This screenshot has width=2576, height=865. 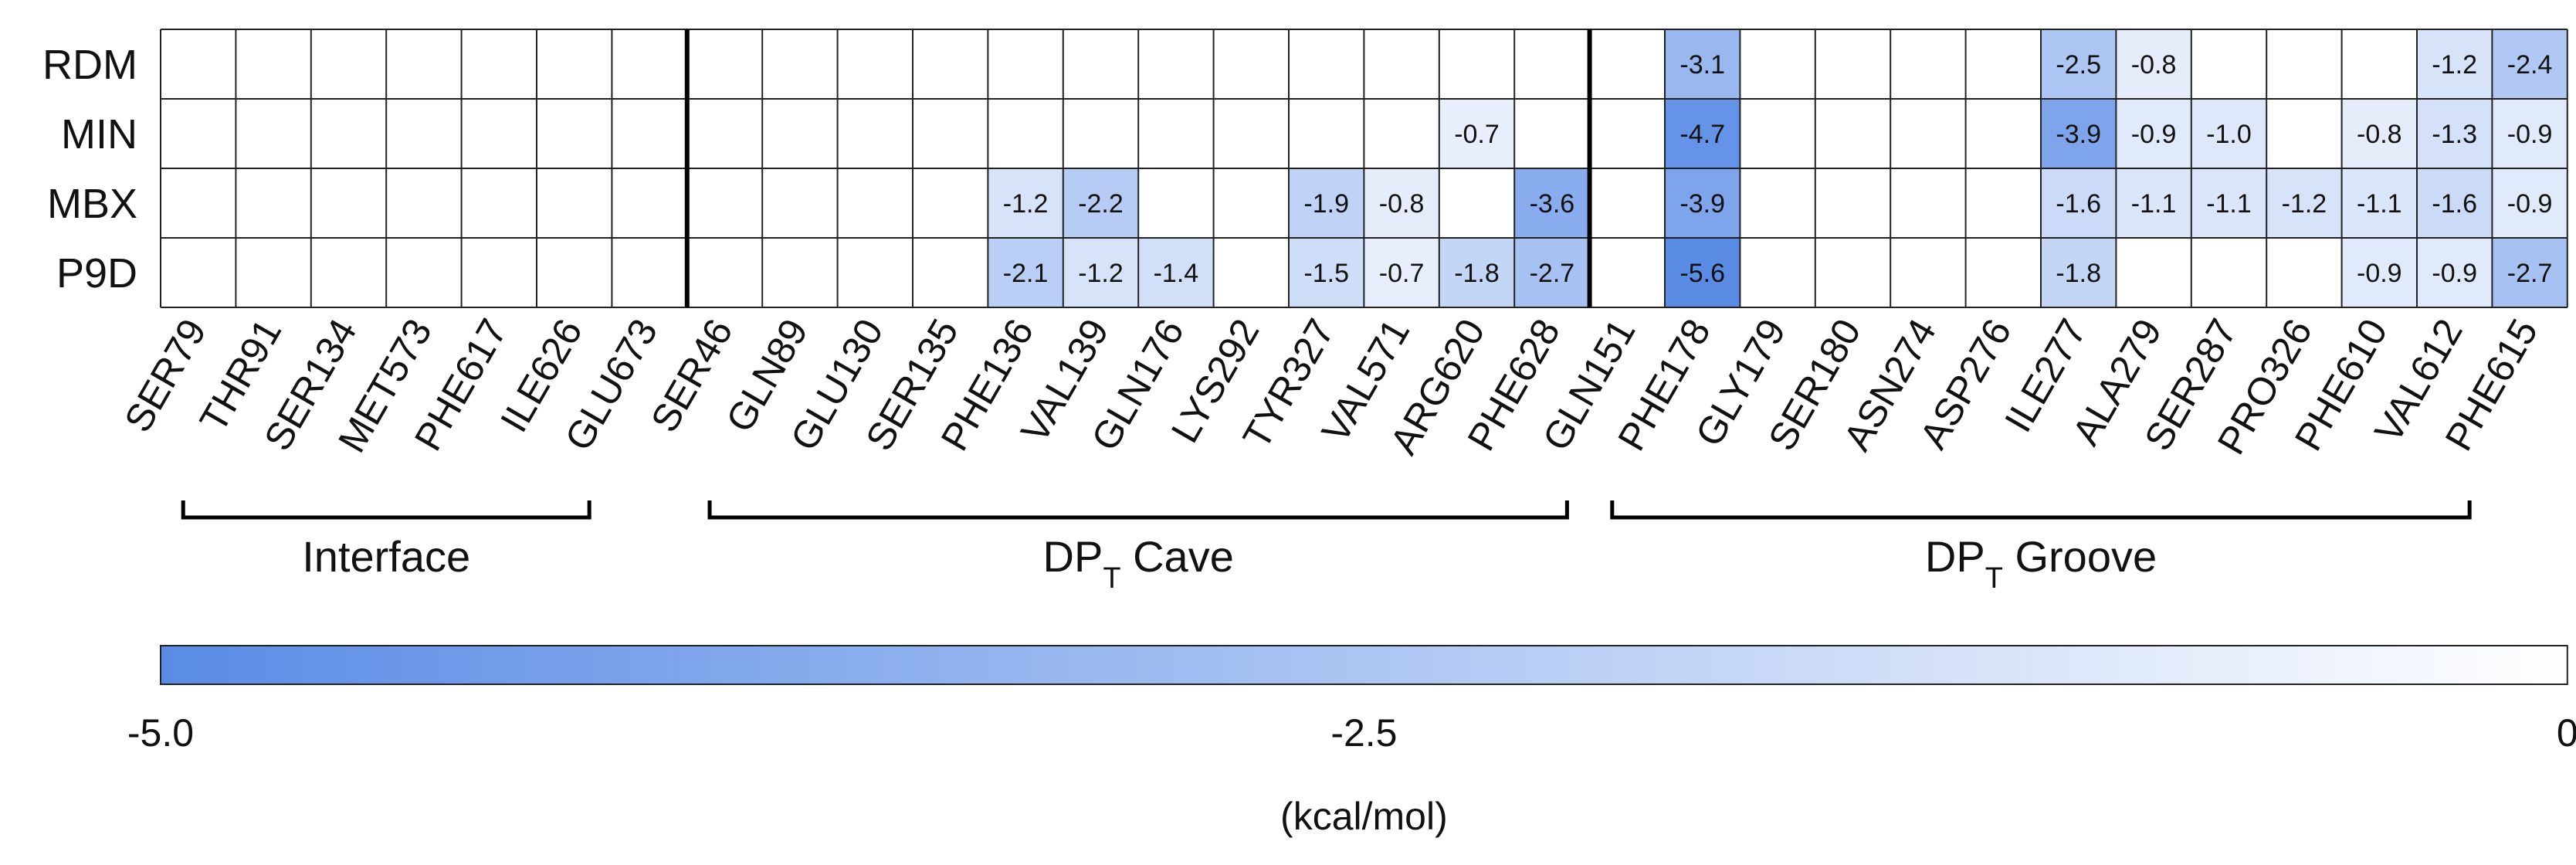 What do you see at coordinates (1176, 203) in the screenshot?
I see `heatmap-cell-mbx-gln176` at bounding box center [1176, 203].